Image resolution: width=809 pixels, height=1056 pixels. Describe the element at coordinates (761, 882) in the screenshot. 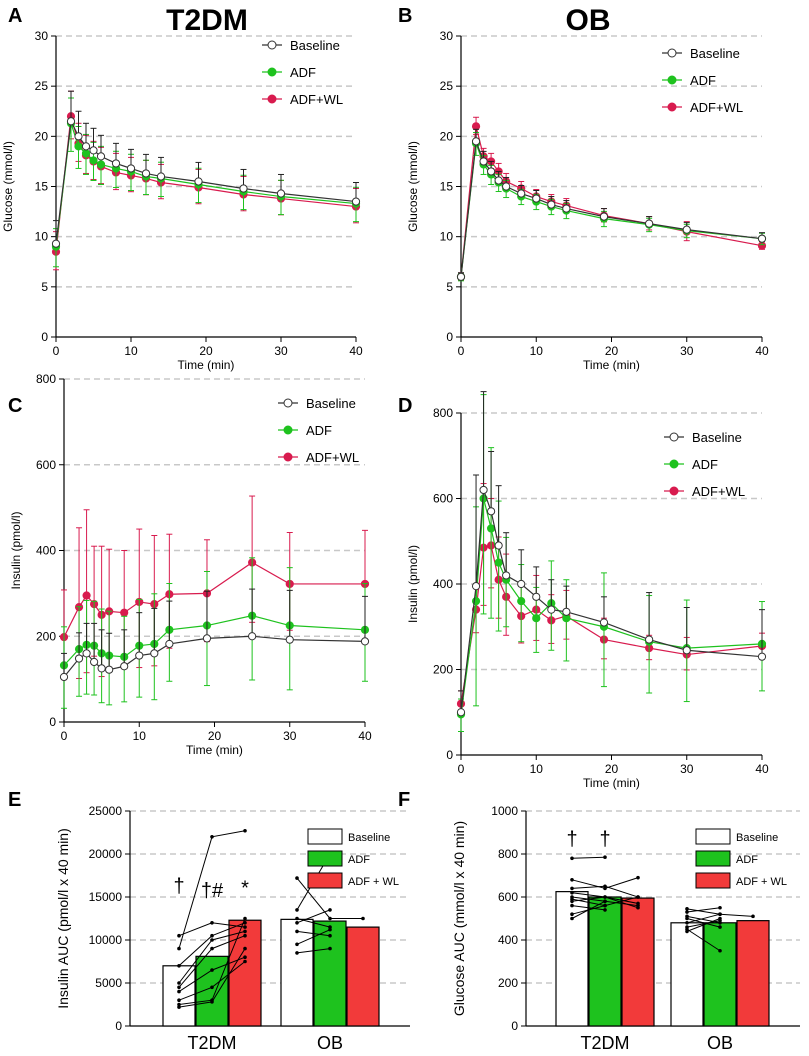

I see `legend-label: ADF + WL` at that location.